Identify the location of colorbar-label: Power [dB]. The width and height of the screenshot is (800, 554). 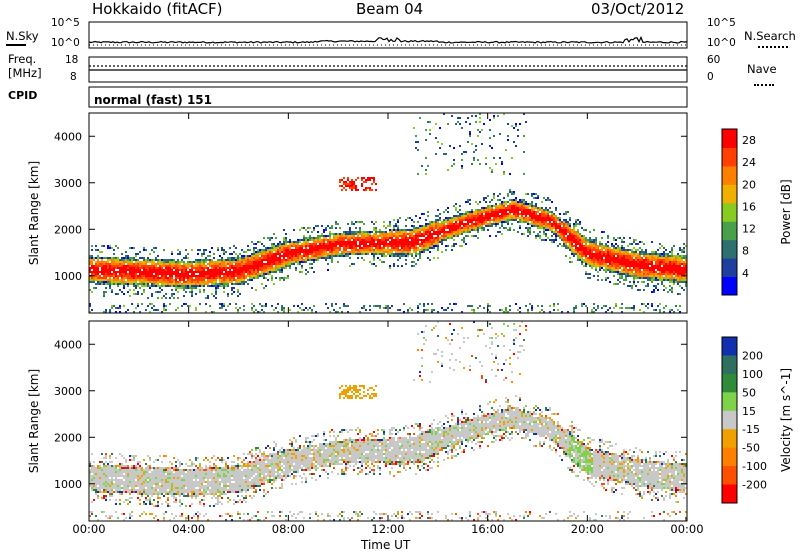
(786, 211).